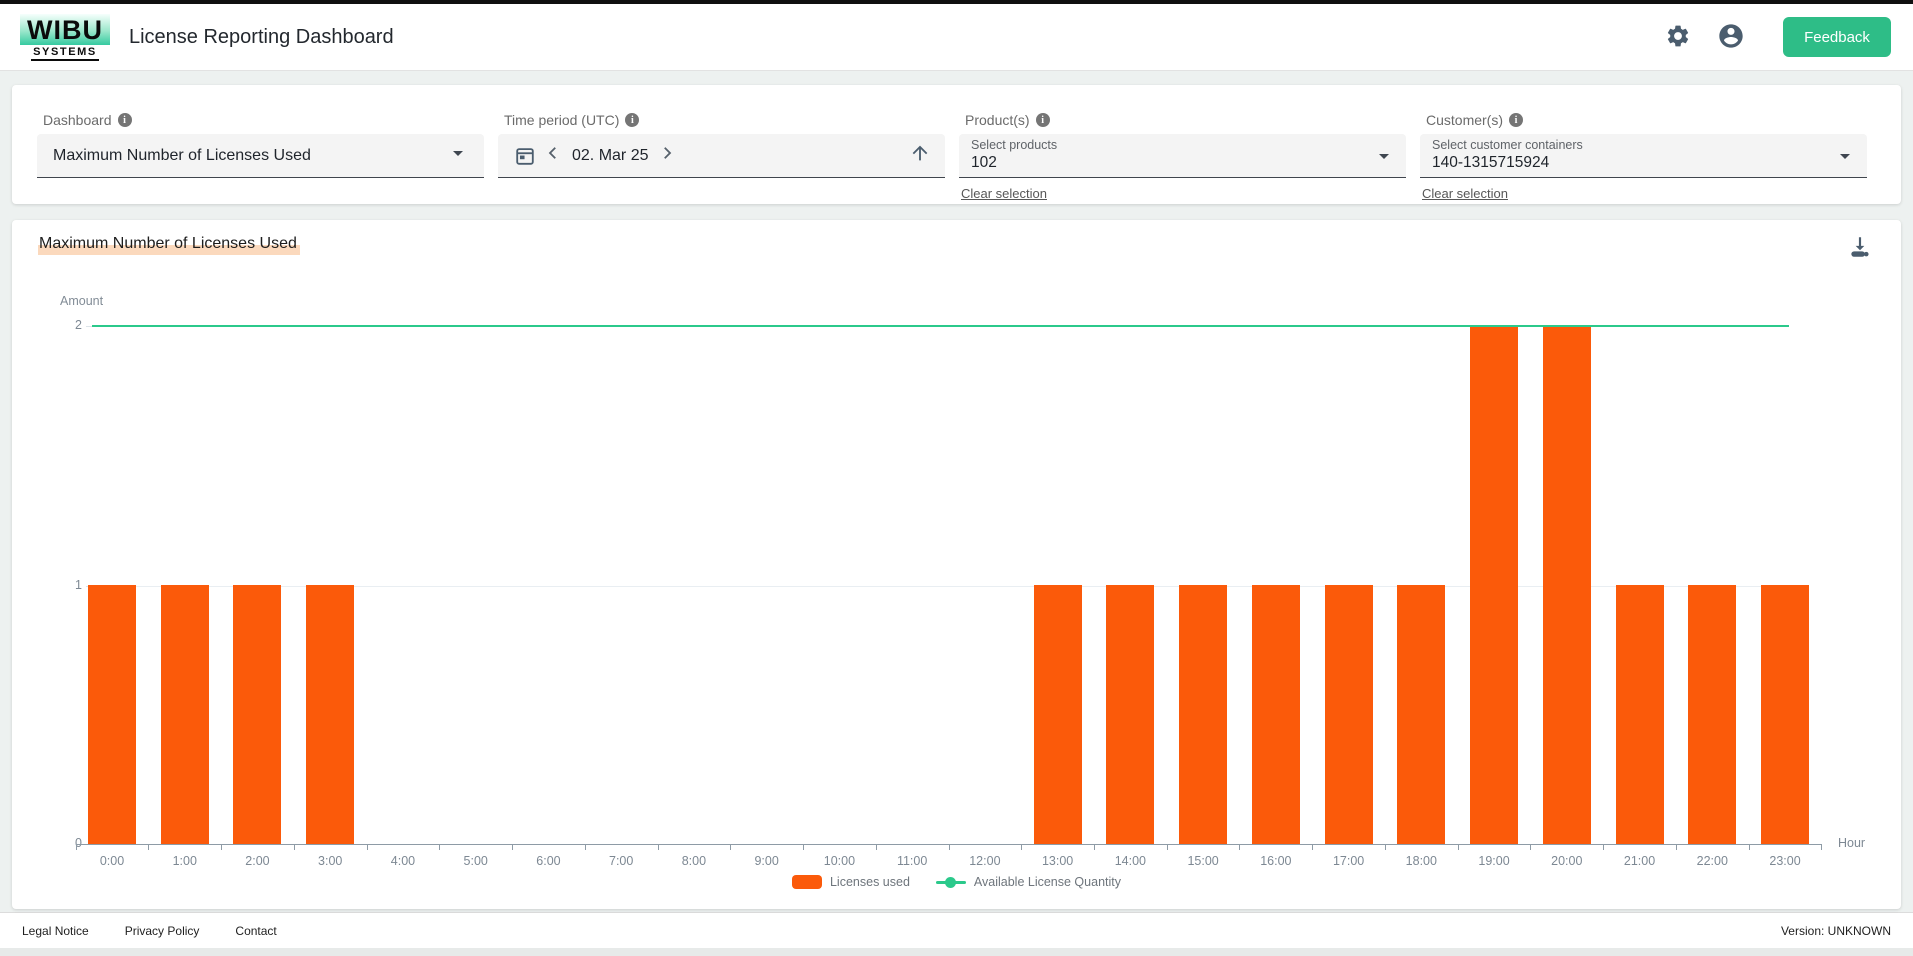 The height and width of the screenshot is (956, 1913). I want to click on calendar-icon, so click(525, 156).